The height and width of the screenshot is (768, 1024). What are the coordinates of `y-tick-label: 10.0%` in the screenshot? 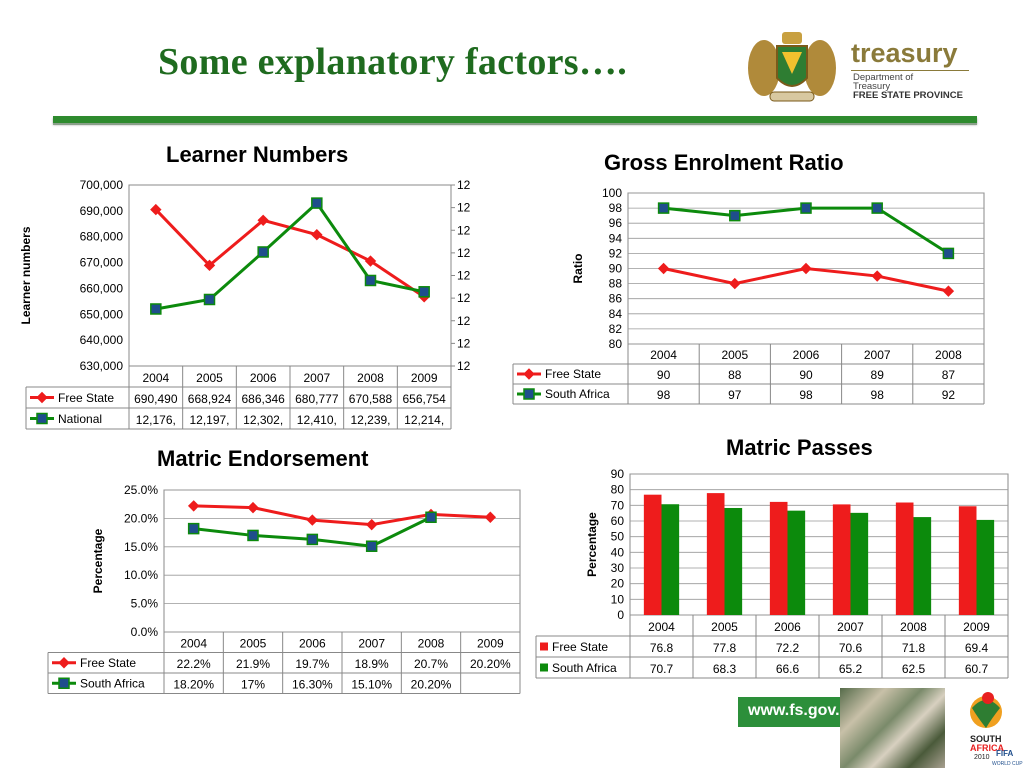 It's located at (141, 575).